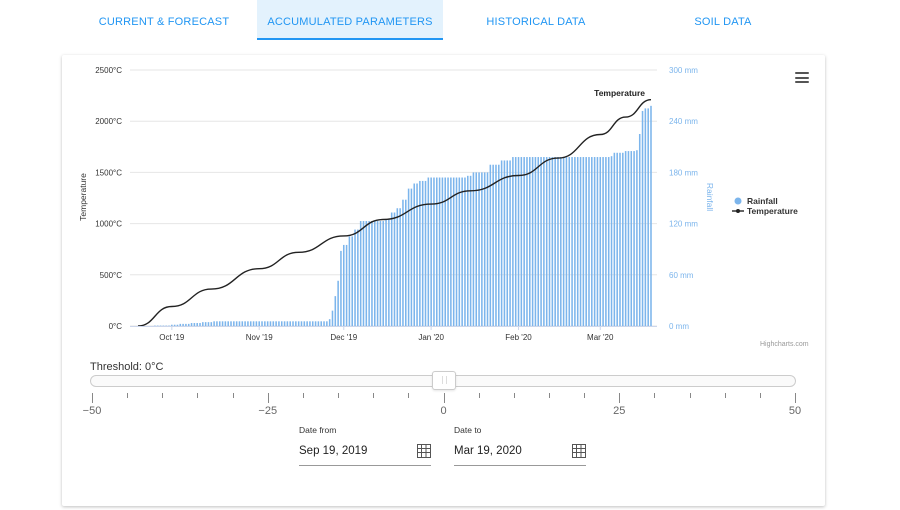 Image resolution: width=900 pixels, height=510 pixels. Describe the element at coordinates (765, 211) in the screenshot. I see `legend-item-temperature: Temperature` at that location.